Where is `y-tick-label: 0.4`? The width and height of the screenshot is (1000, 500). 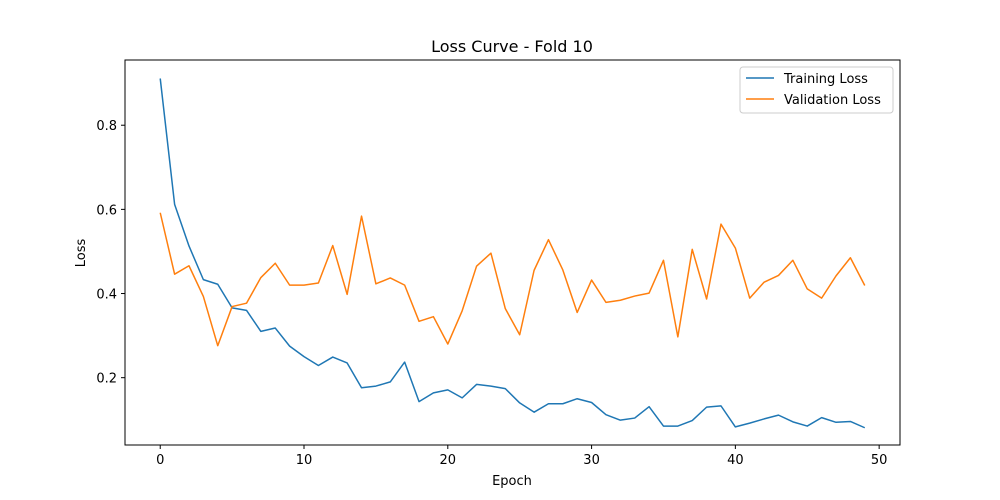
y-tick-label: 0.4 is located at coordinates (106, 295).